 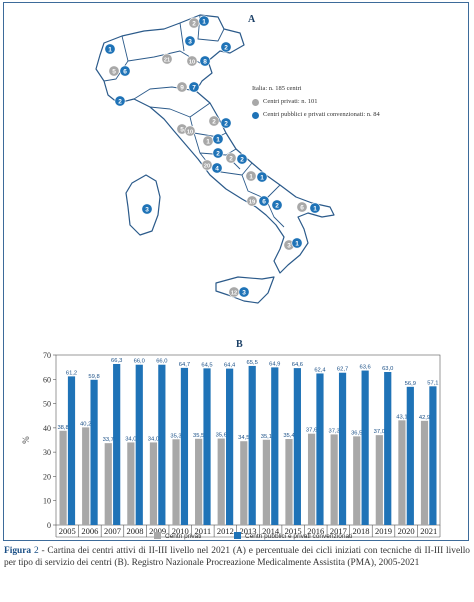 I want to click on private-center-marker: 21, so click(x=167, y=59).